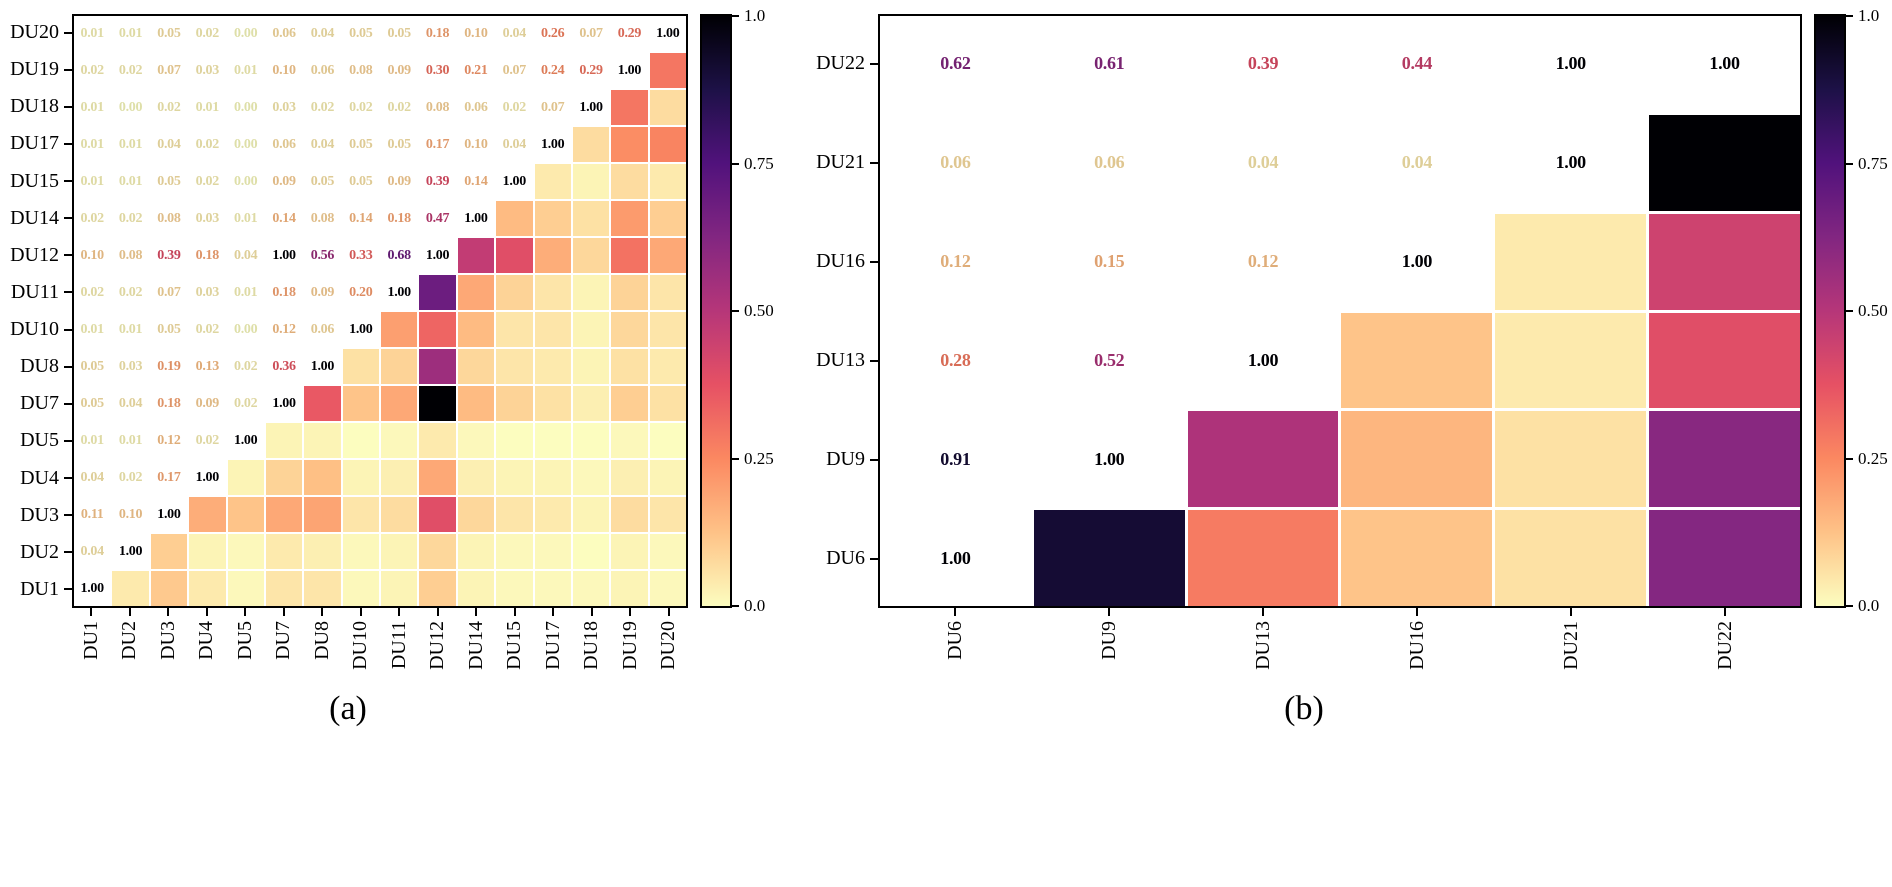  Describe the element at coordinates (842, 311) in the screenshot. I see `y-axis-b: DU22 DU21 DU16 DU13 DU9 DU6` at that location.